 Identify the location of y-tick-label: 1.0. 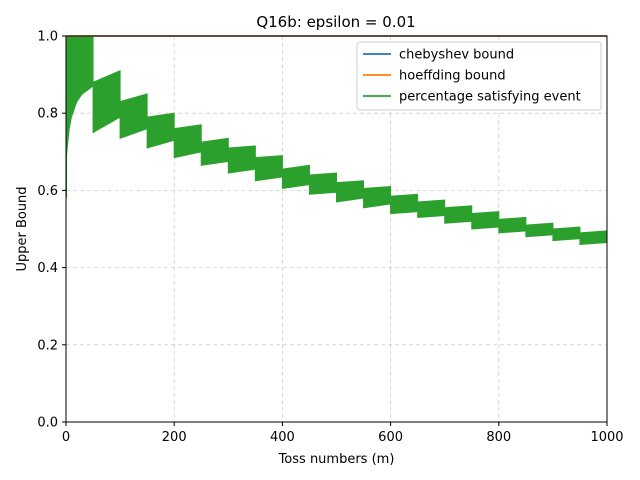
(47, 37).